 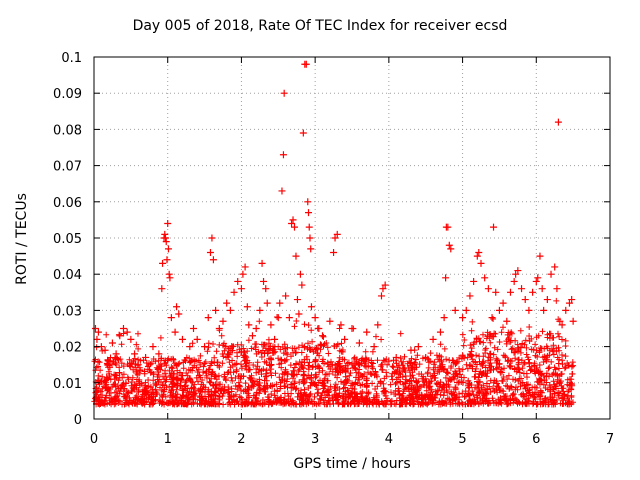 What do you see at coordinates (67, 348) in the screenshot?
I see `y-tick-label: 0.02` at bounding box center [67, 348].